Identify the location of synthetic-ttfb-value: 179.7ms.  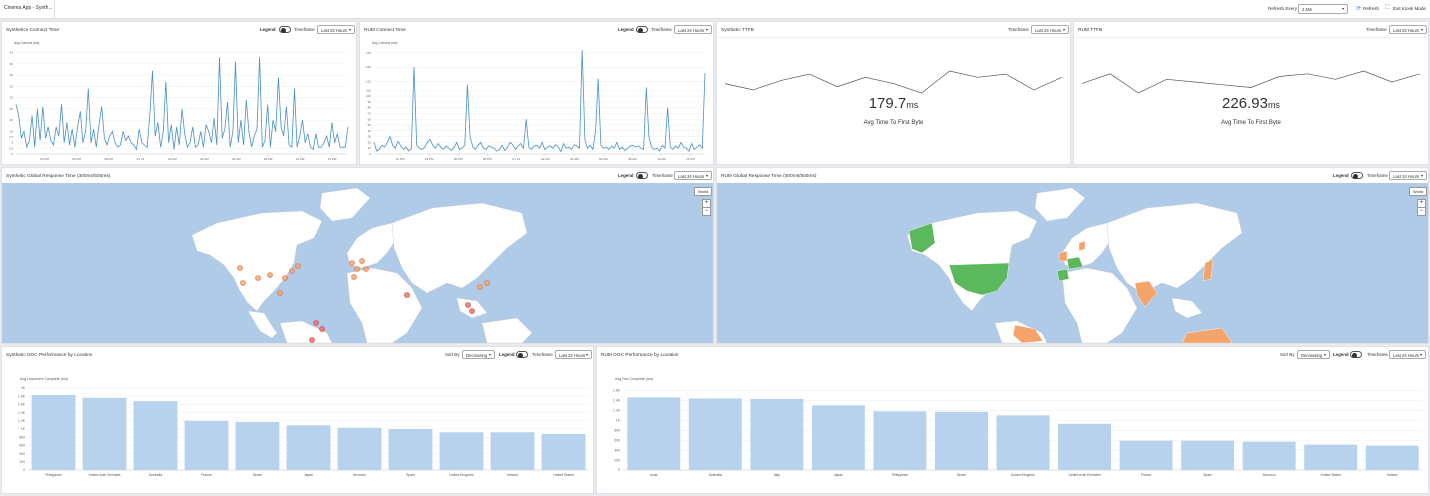
(893, 103).